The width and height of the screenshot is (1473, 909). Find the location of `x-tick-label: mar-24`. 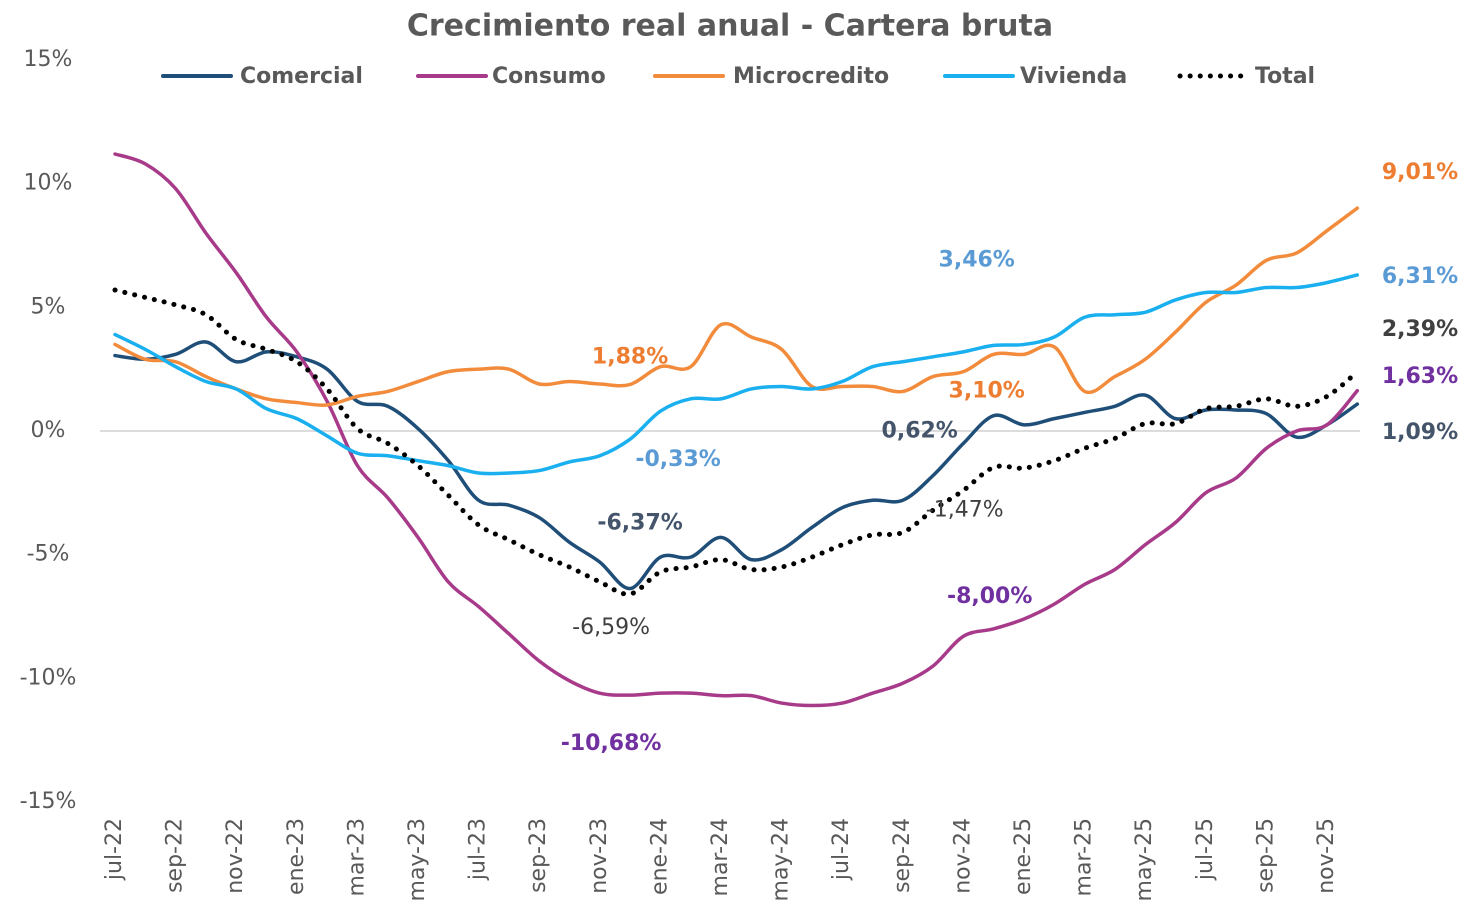

x-tick-label: mar-24 is located at coordinates (720, 857).